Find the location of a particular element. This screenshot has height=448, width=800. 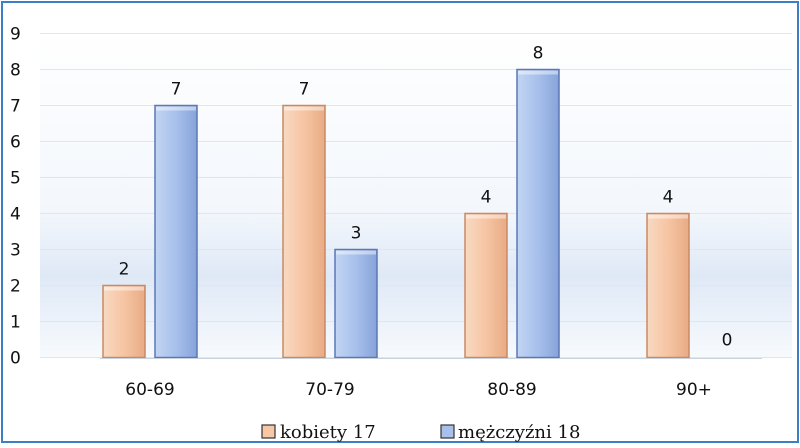

data-label: 0 is located at coordinates (727, 341).